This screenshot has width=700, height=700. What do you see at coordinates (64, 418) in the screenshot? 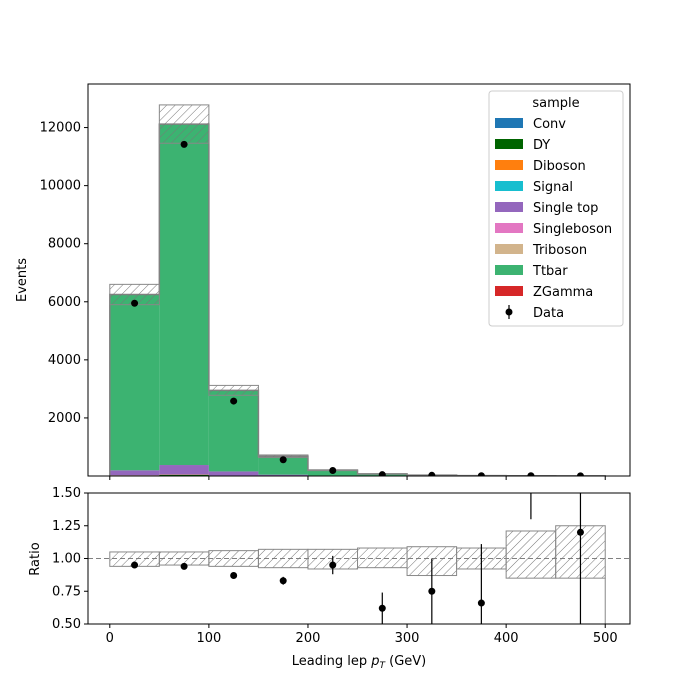
I see `main-y-tick-label: 2000` at bounding box center [64, 418].